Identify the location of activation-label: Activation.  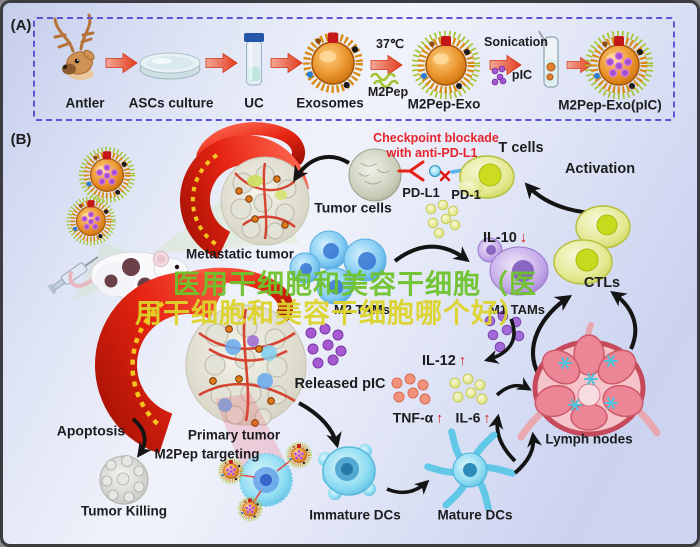
(600, 169).